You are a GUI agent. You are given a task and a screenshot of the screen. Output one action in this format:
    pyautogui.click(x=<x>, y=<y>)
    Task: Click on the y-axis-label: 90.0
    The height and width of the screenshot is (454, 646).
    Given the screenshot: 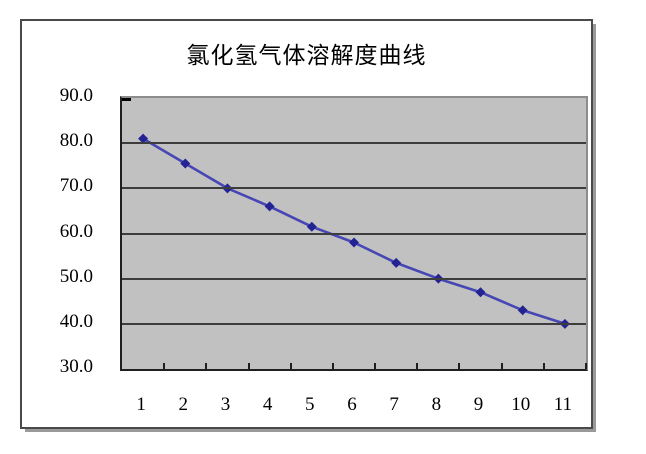 What is the action you would take?
    pyautogui.click(x=76, y=95)
    